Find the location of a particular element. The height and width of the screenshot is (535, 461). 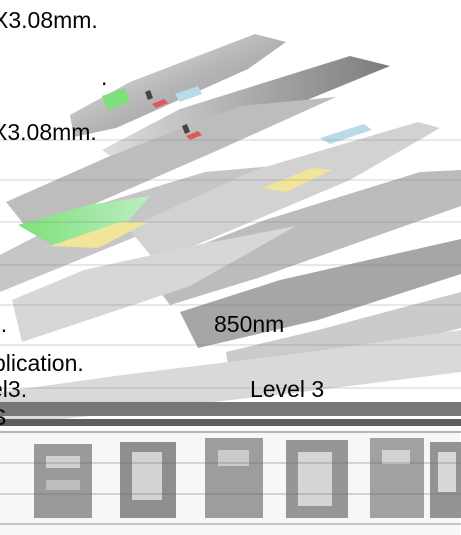

text-line-5: 850nm is located at coordinates (249, 324).